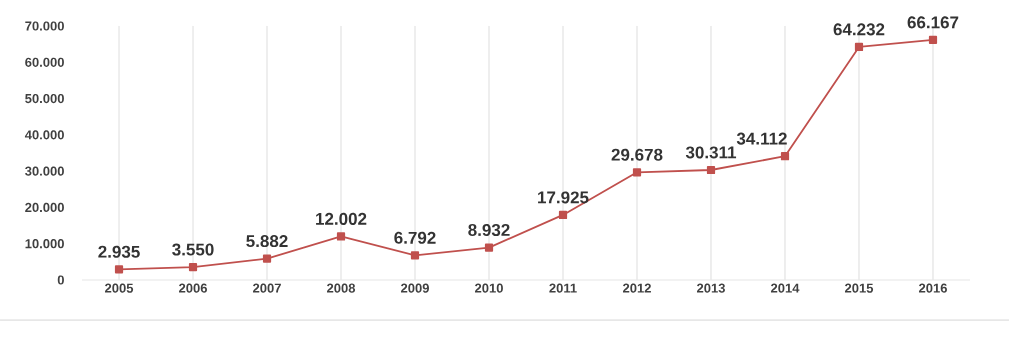 The height and width of the screenshot is (337, 1009). What do you see at coordinates (60, 280) in the screenshot?
I see `y-tick-label: 0` at bounding box center [60, 280].